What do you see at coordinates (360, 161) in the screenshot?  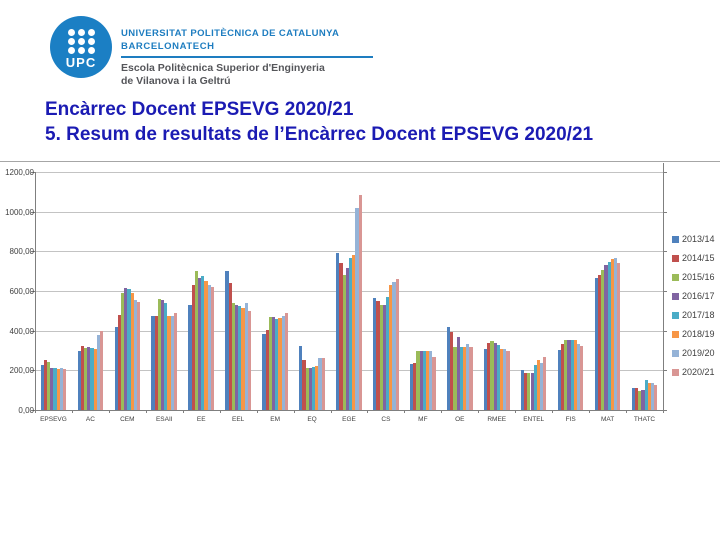 I see `title-separator-line` at bounding box center [360, 161].